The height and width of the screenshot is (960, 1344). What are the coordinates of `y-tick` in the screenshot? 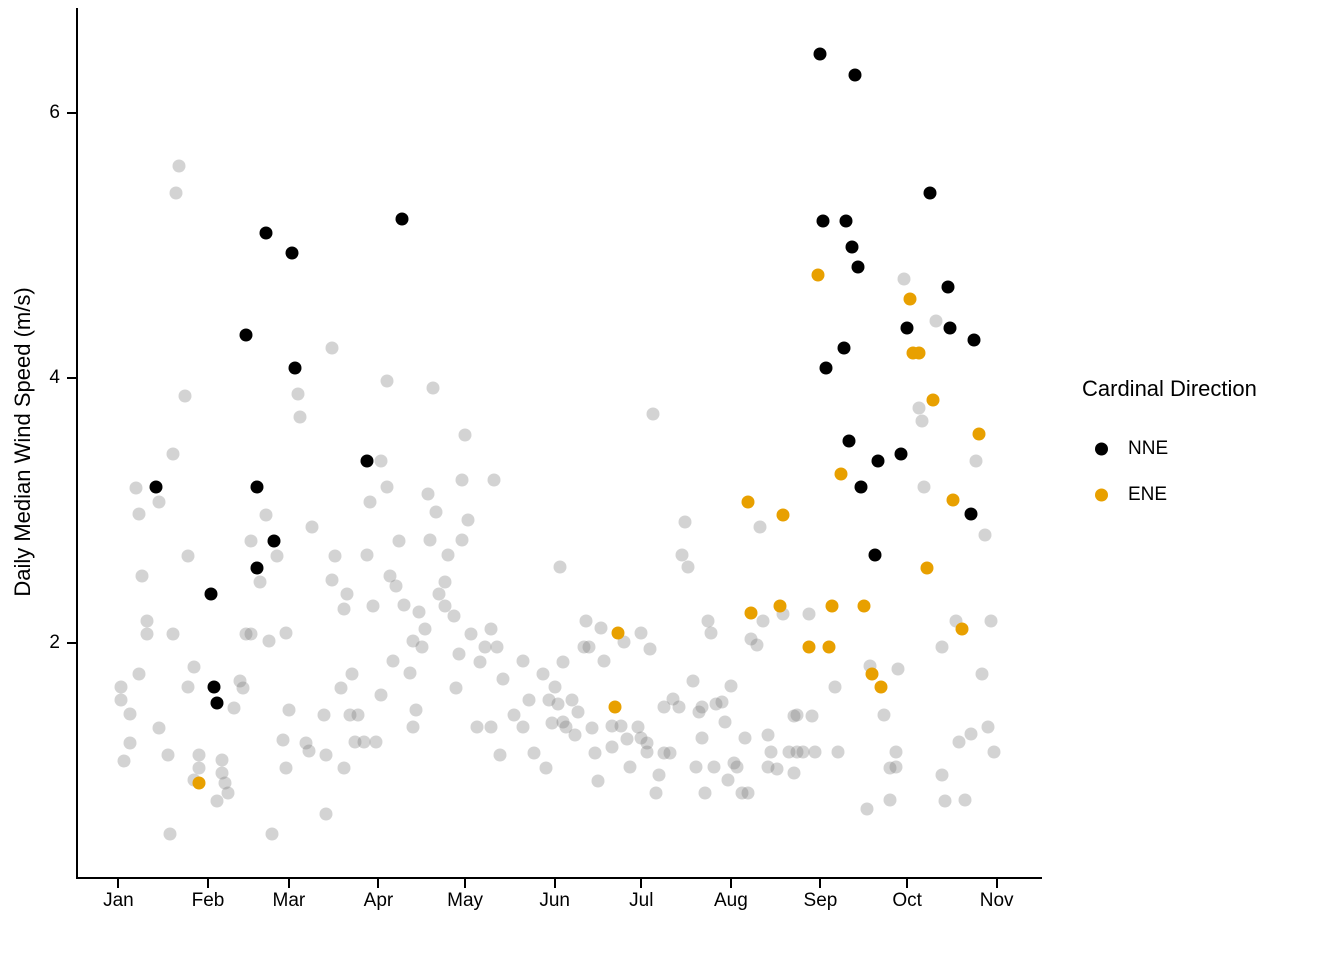 It's located at (71, 378).